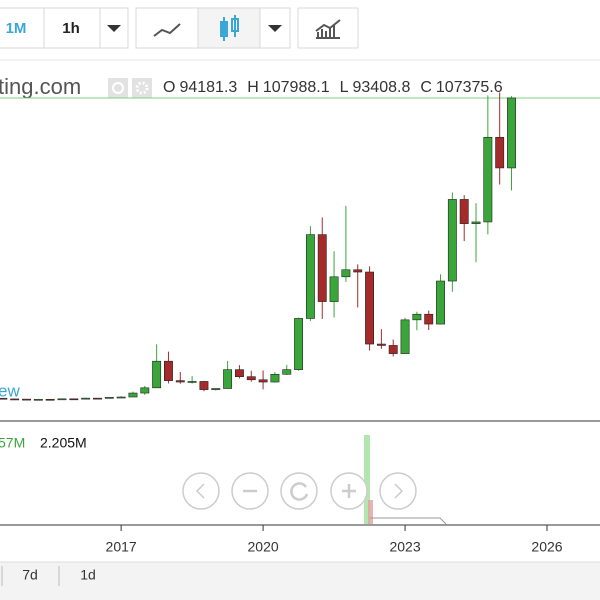 The width and height of the screenshot is (600, 600). I want to click on range-bar, so click(300, 581).